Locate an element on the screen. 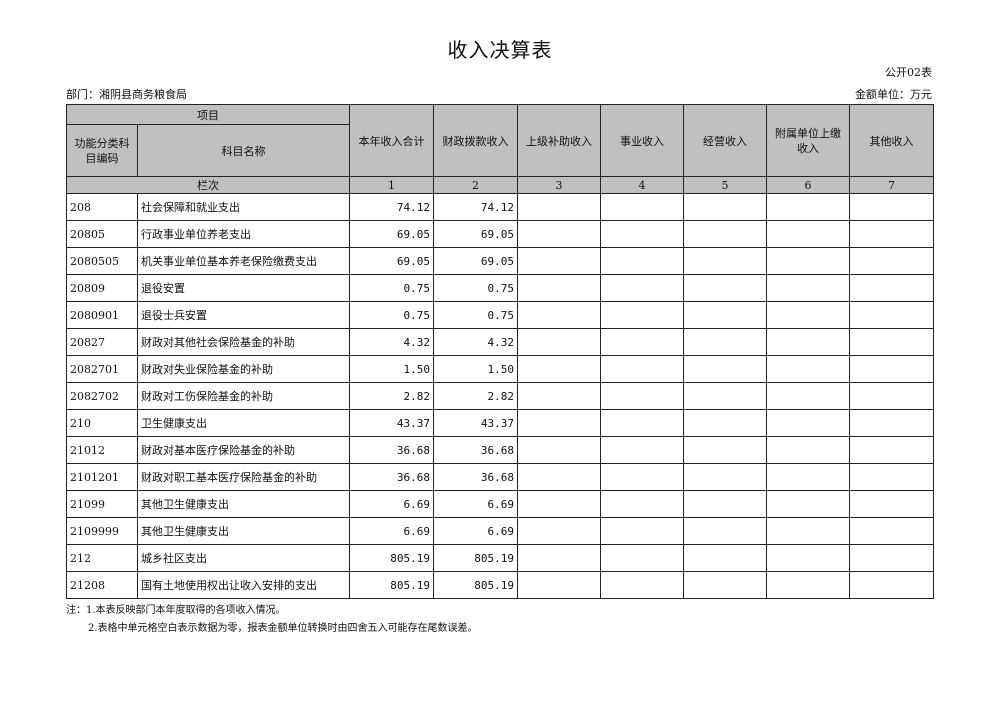  note-2: 2.表格中单元格空白表示数据为零，报表金额单位转换时由四舍五入可能存在尾数误差。 is located at coordinates (283, 628).